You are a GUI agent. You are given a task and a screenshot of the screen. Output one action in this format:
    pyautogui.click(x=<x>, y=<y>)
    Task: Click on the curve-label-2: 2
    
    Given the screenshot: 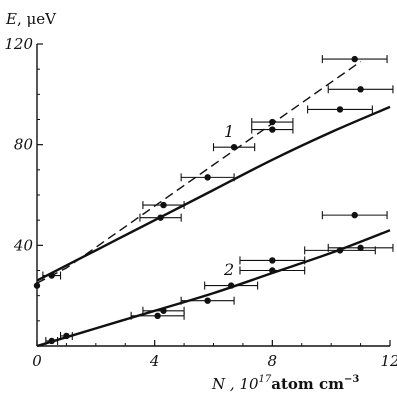 What is the action you would take?
    pyautogui.click(x=228, y=269)
    